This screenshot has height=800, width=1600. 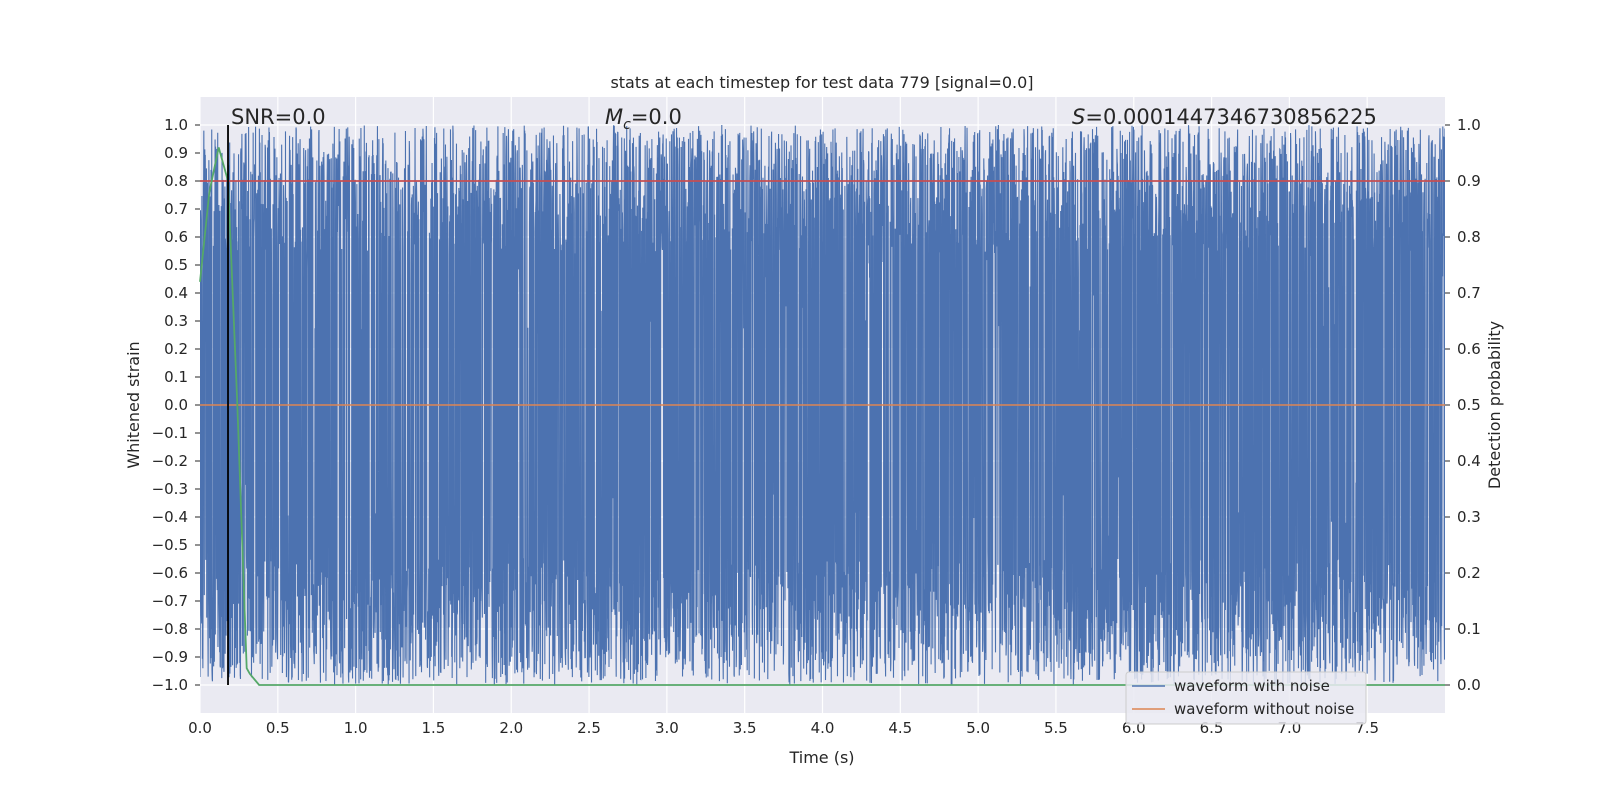 What do you see at coordinates (278, 117) in the screenshot?
I see `snr-annotation: SNR=0.0` at bounding box center [278, 117].